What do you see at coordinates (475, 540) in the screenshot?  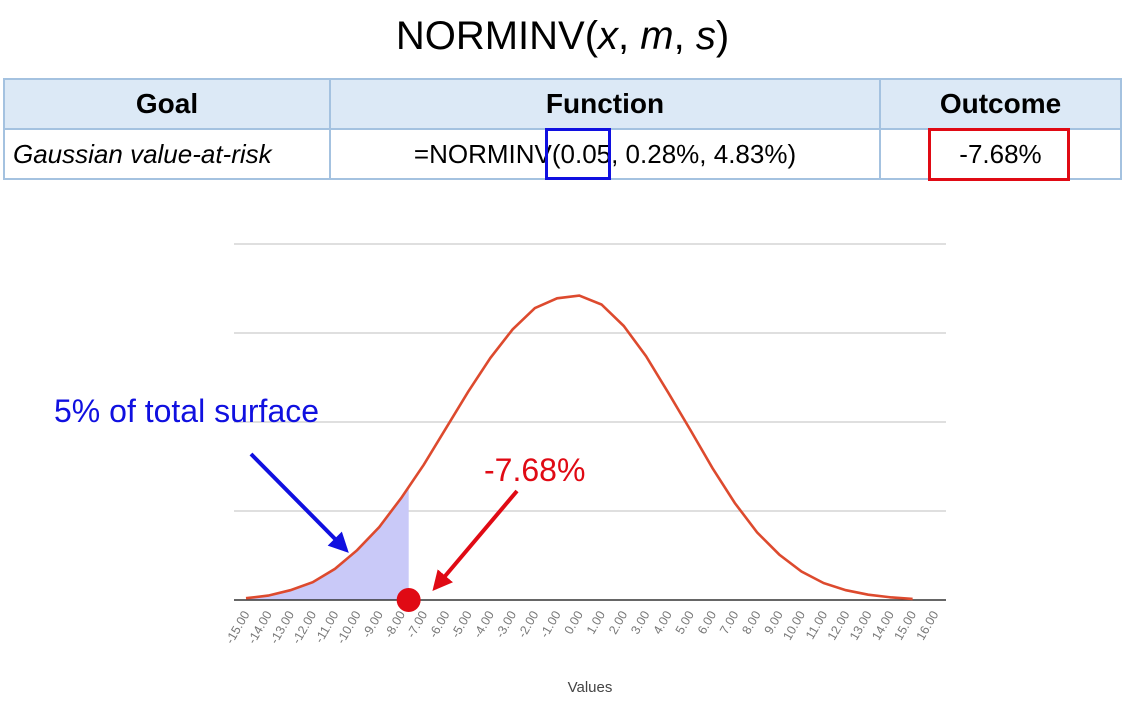 I see `value-arrow` at bounding box center [475, 540].